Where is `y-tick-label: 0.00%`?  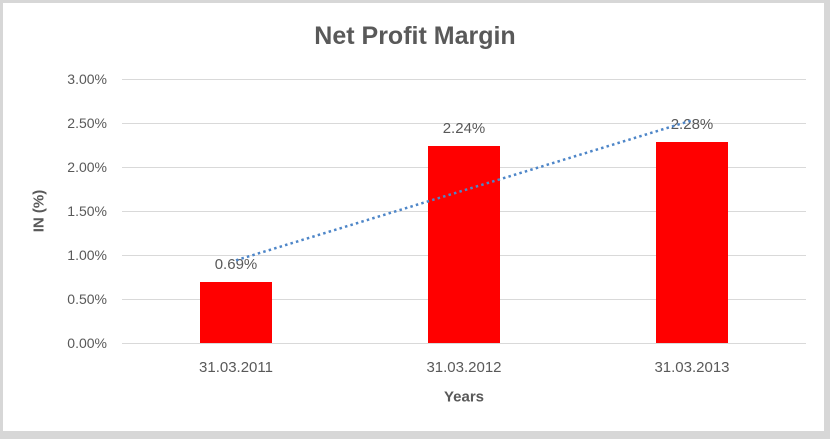 y-tick-label: 0.00% is located at coordinates (87, 343).